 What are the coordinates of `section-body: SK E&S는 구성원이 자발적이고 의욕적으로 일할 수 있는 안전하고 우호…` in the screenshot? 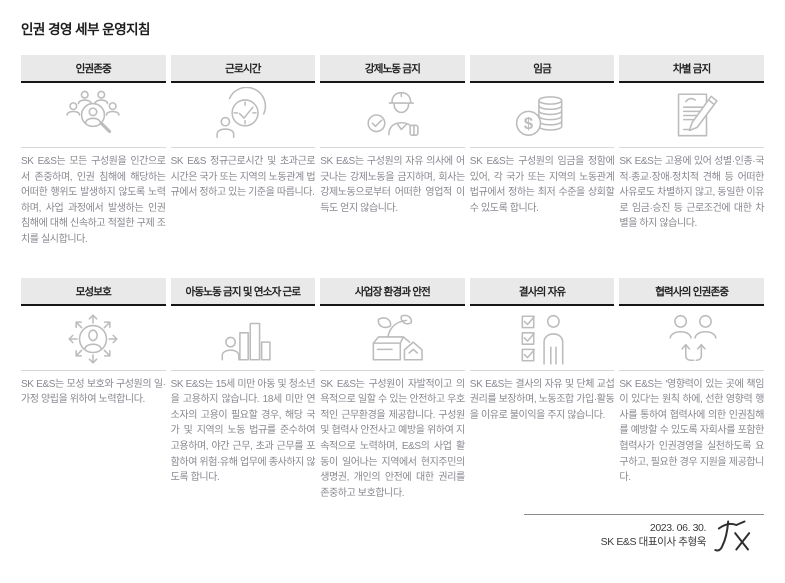 It's located at (392, 435).